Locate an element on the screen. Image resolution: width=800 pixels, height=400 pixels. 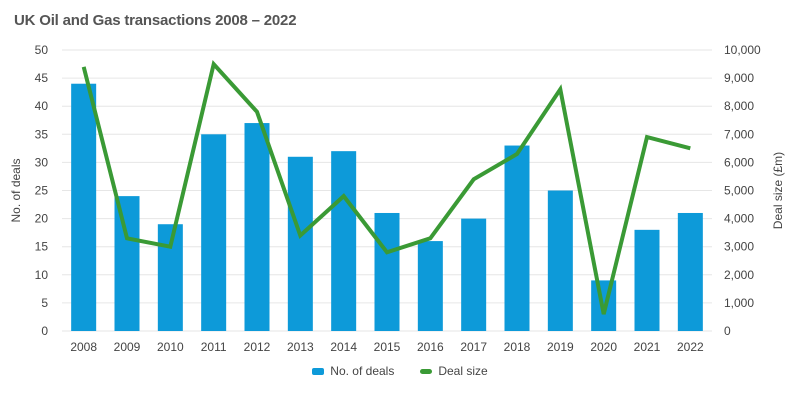
y-right-tick-label: 0 is located at coordinates (727, 331).